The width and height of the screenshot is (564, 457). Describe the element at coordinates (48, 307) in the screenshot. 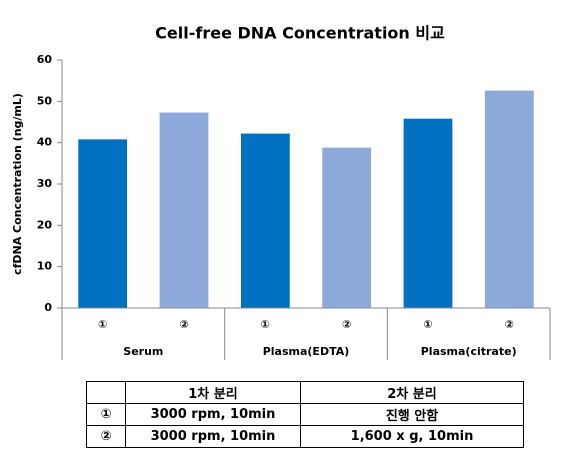

I see `y-tick-label: 0` at that location.